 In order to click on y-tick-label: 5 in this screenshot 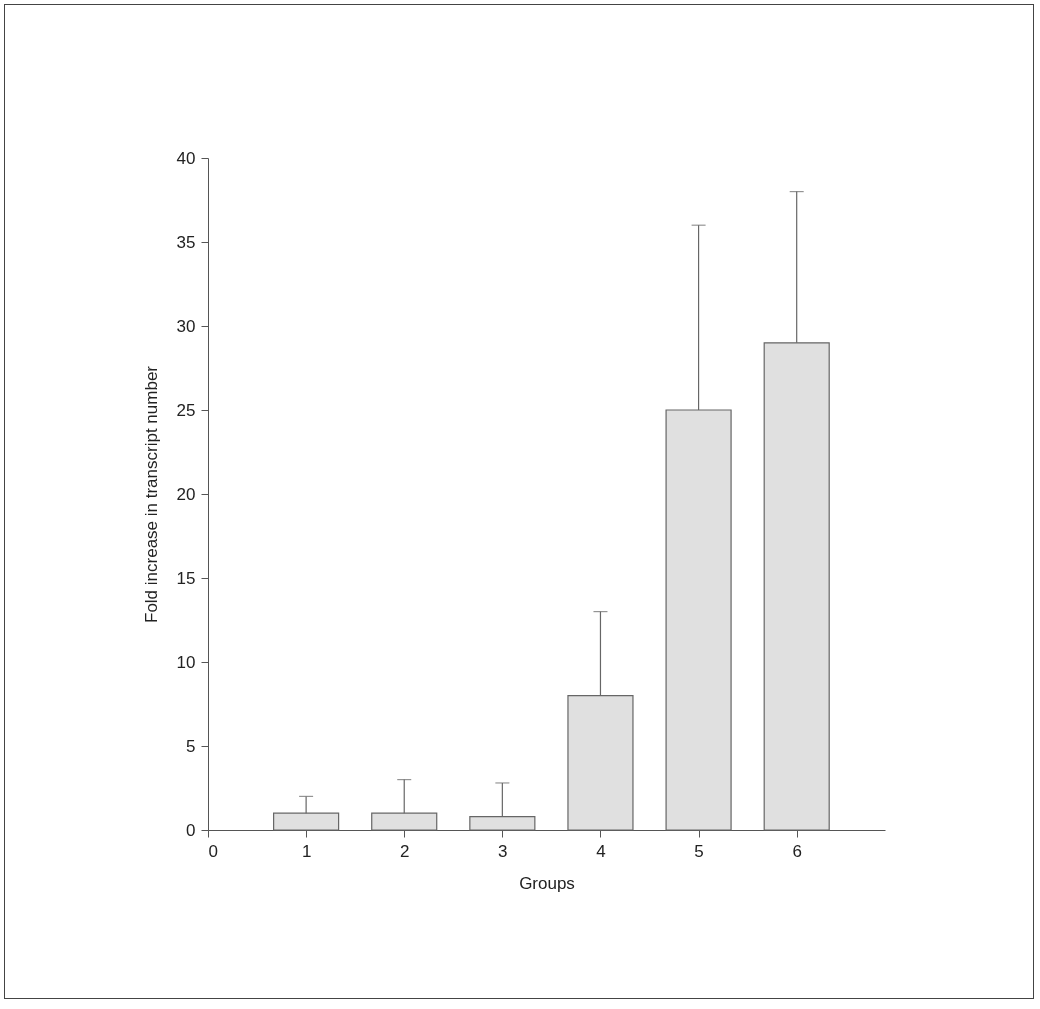, I will do `click(191, 746)`.